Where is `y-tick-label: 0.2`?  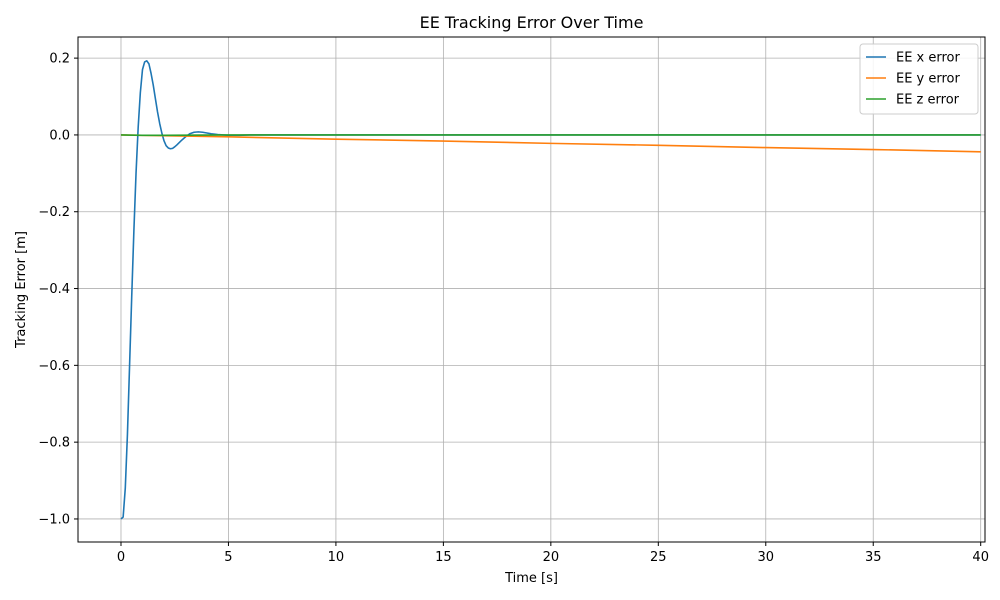 y-tick-label: 0.2 is located at coordinates (59, 59).